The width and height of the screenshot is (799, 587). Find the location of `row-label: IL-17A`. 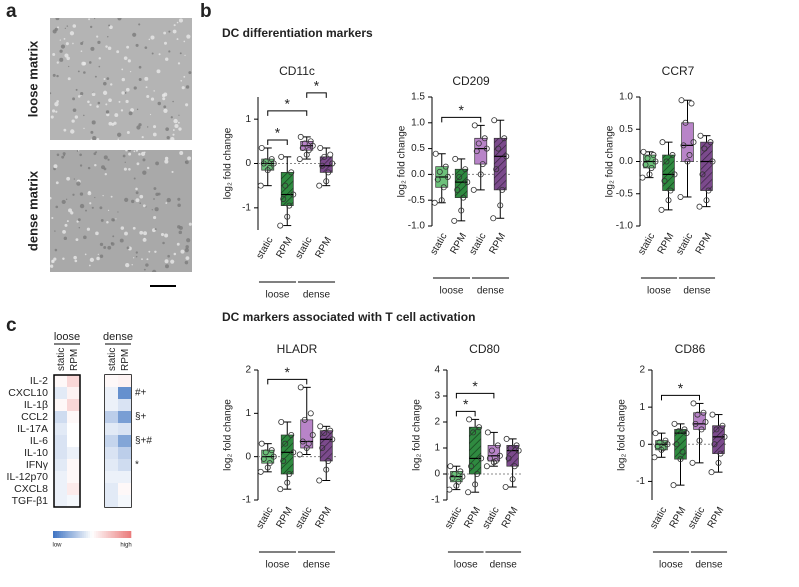

row-label: IL-17A is located at coordinates (32, 429).